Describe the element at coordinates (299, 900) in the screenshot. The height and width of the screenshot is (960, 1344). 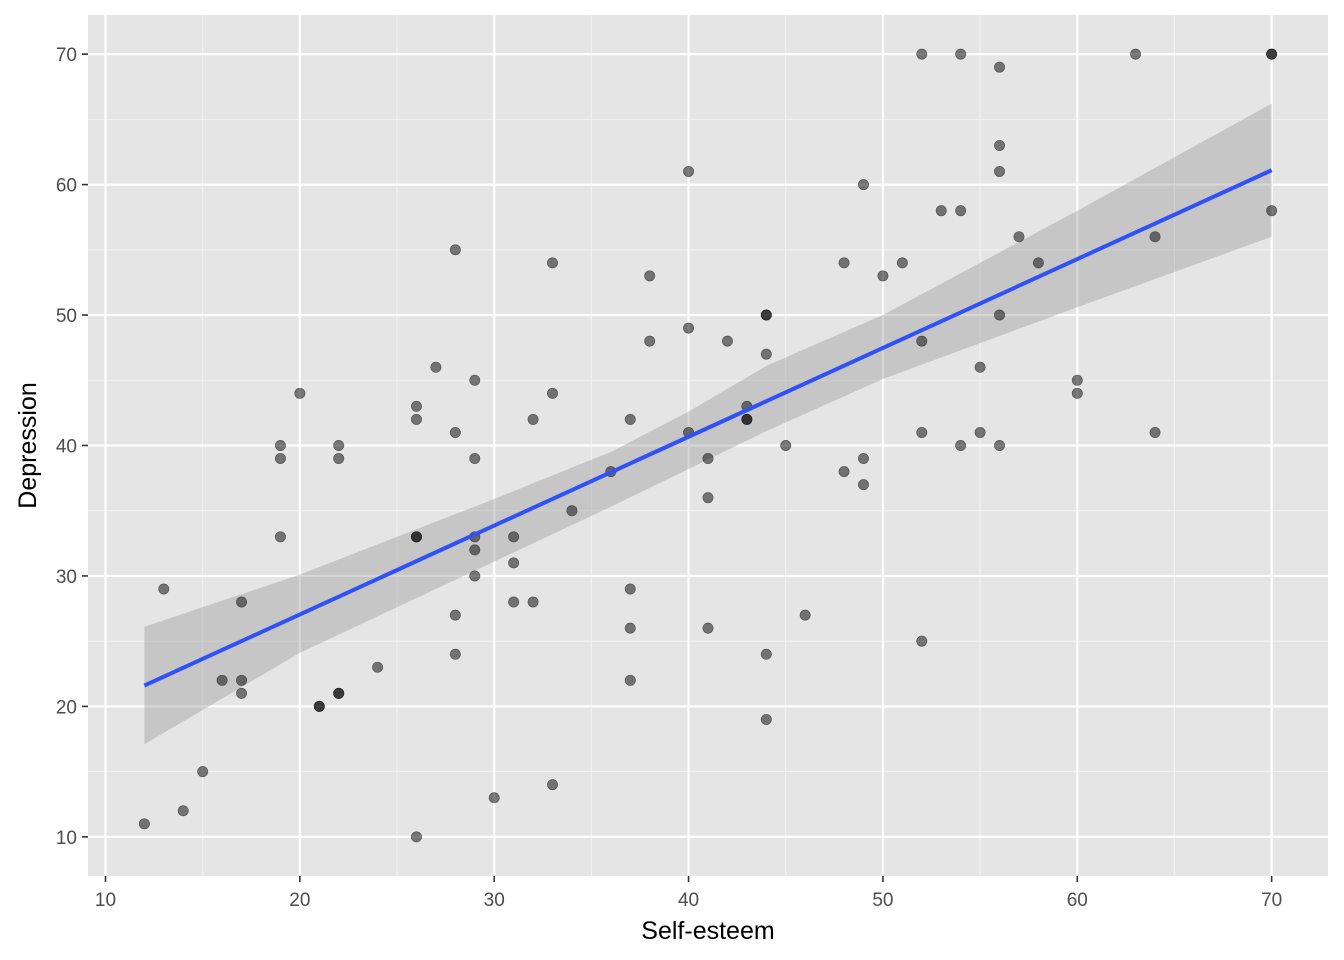
I see `x-tick-label: 20` at that location.